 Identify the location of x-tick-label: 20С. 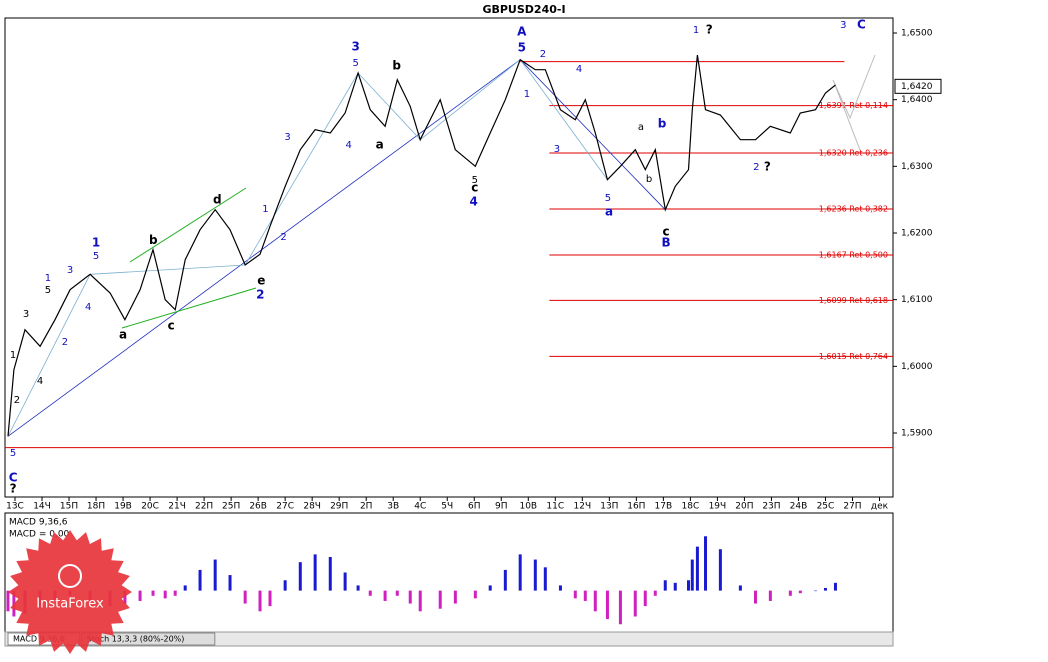
(150, 507).